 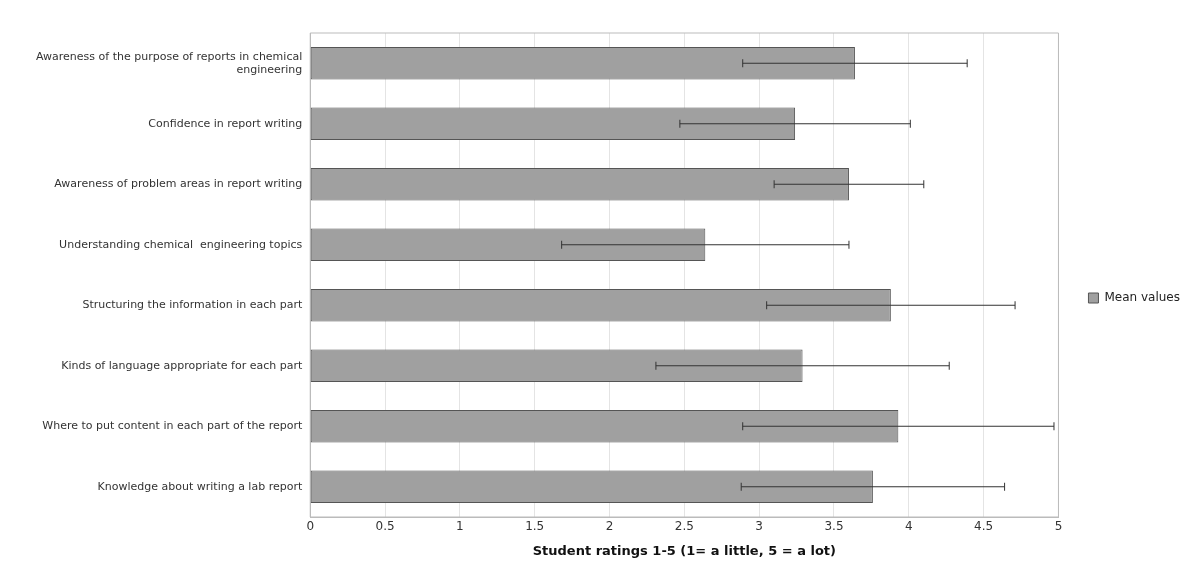 I want to click on x-tick-label: 4, so click(x=909, y=526).